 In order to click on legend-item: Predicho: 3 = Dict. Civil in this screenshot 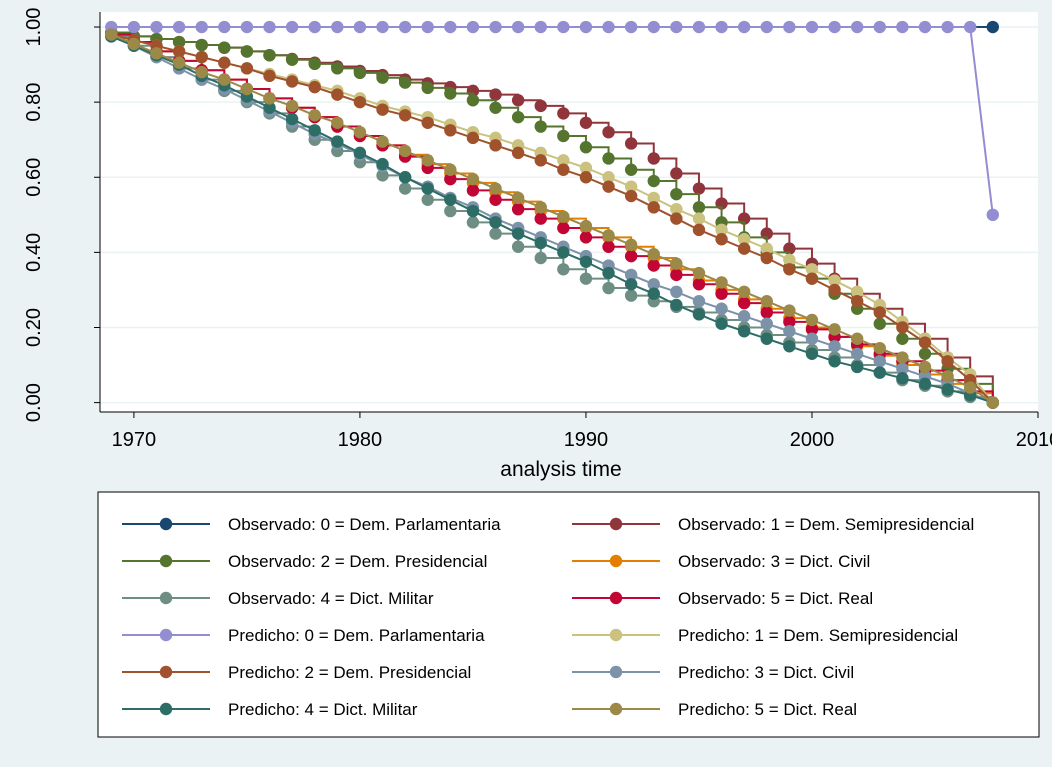, I will do `click(713, 672)`.